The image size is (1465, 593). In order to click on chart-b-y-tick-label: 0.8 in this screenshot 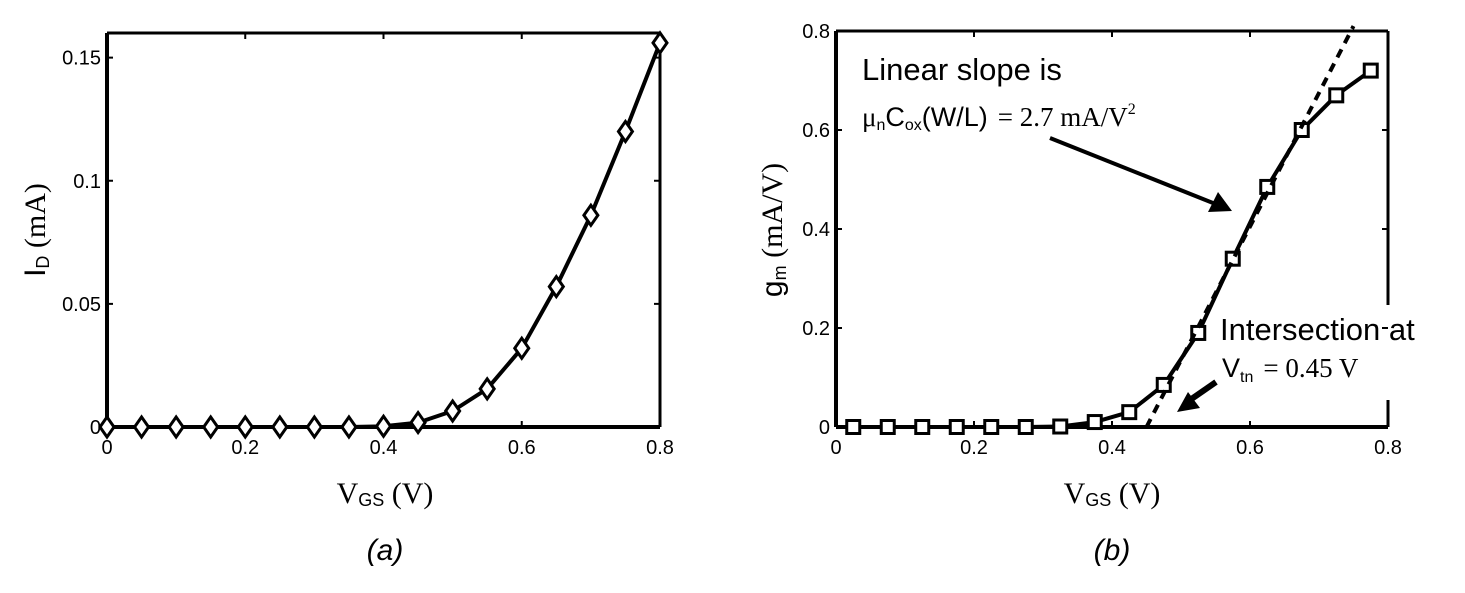, I will do `click(816, 32)`.